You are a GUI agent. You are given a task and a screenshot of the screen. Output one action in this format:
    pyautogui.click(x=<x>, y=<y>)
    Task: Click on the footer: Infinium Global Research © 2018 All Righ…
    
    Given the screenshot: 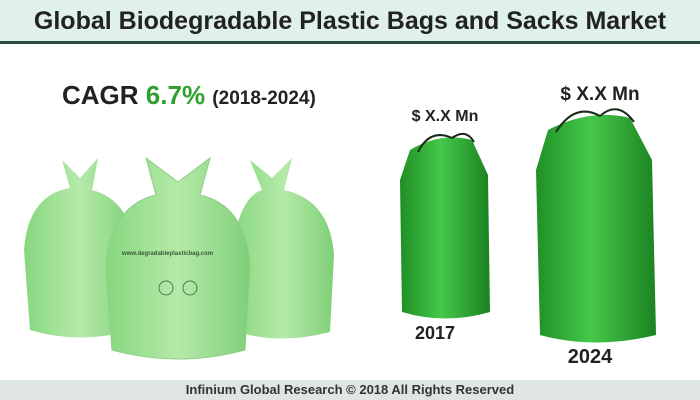 What is the action you would take?
    pyautogui.click(x=350, y=390)
    